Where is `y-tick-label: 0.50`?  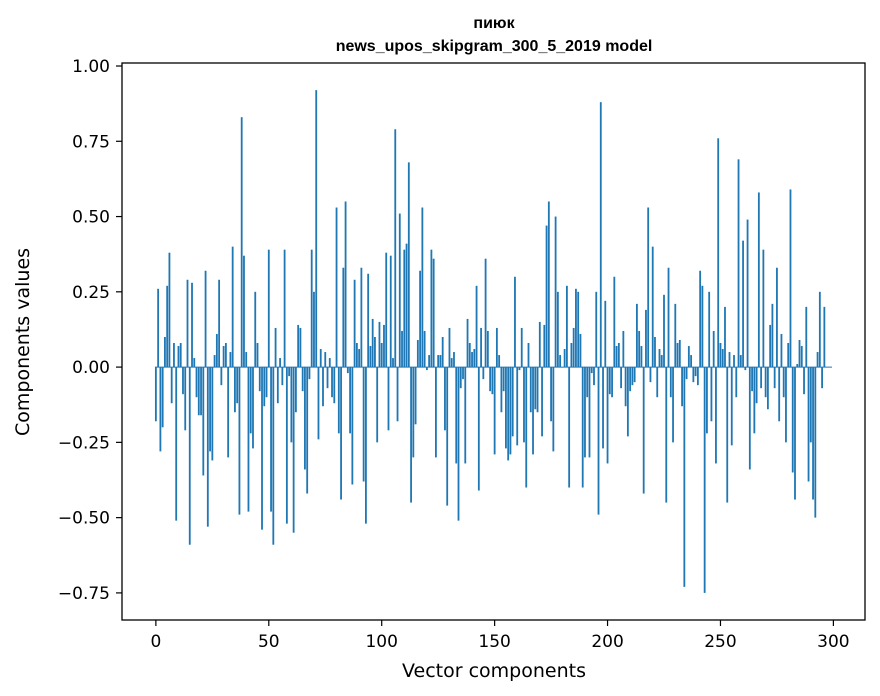
y-tick-label: 0.50 is located at coordinates (91, 218).